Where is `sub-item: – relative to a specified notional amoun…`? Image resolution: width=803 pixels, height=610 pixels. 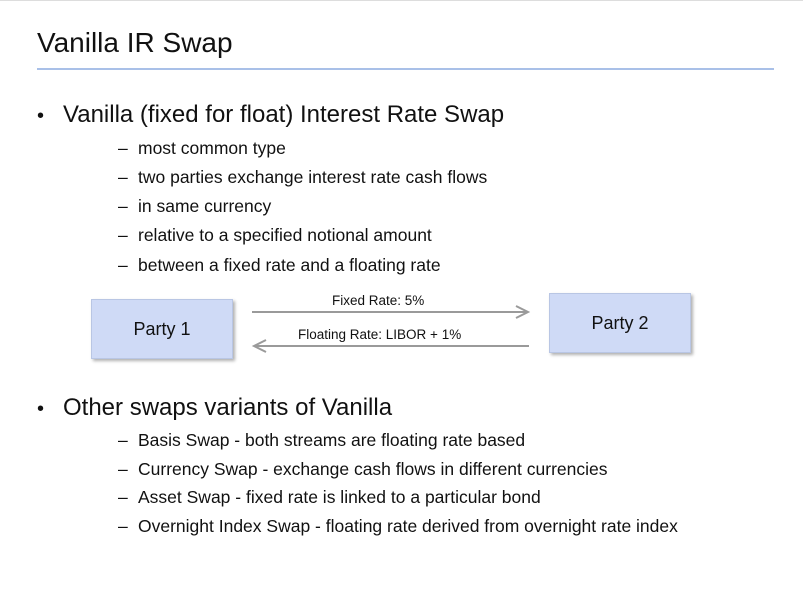 sub-item: – relative to a specified notional amoun… is located at coordinates (275, 235).